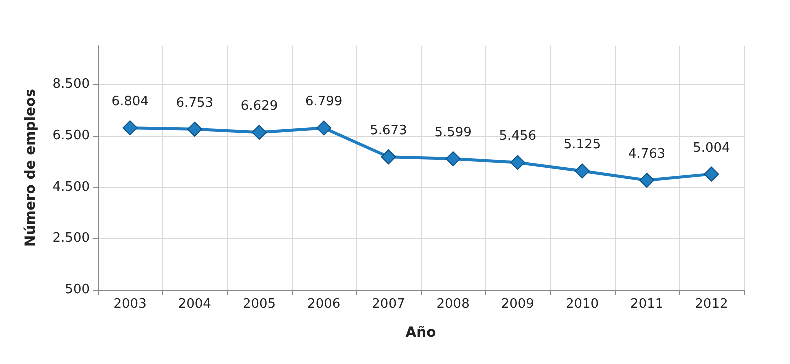 Image resolution: width=790 pixels, height=364 pixels. What do you see at coordinates (130, 102) in the screenshot?
I see `data-label: 6.804` at bounding box center [130, 102].